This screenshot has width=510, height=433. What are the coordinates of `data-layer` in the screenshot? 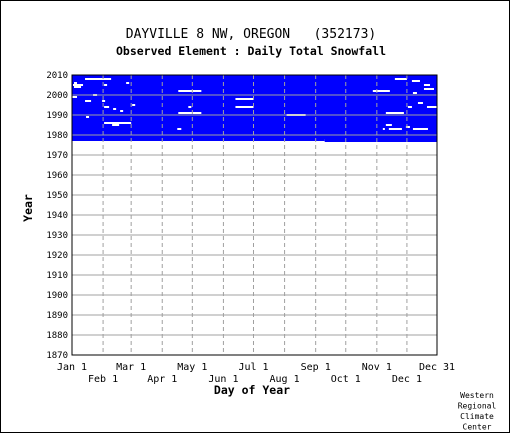 It's located at (254, 108).